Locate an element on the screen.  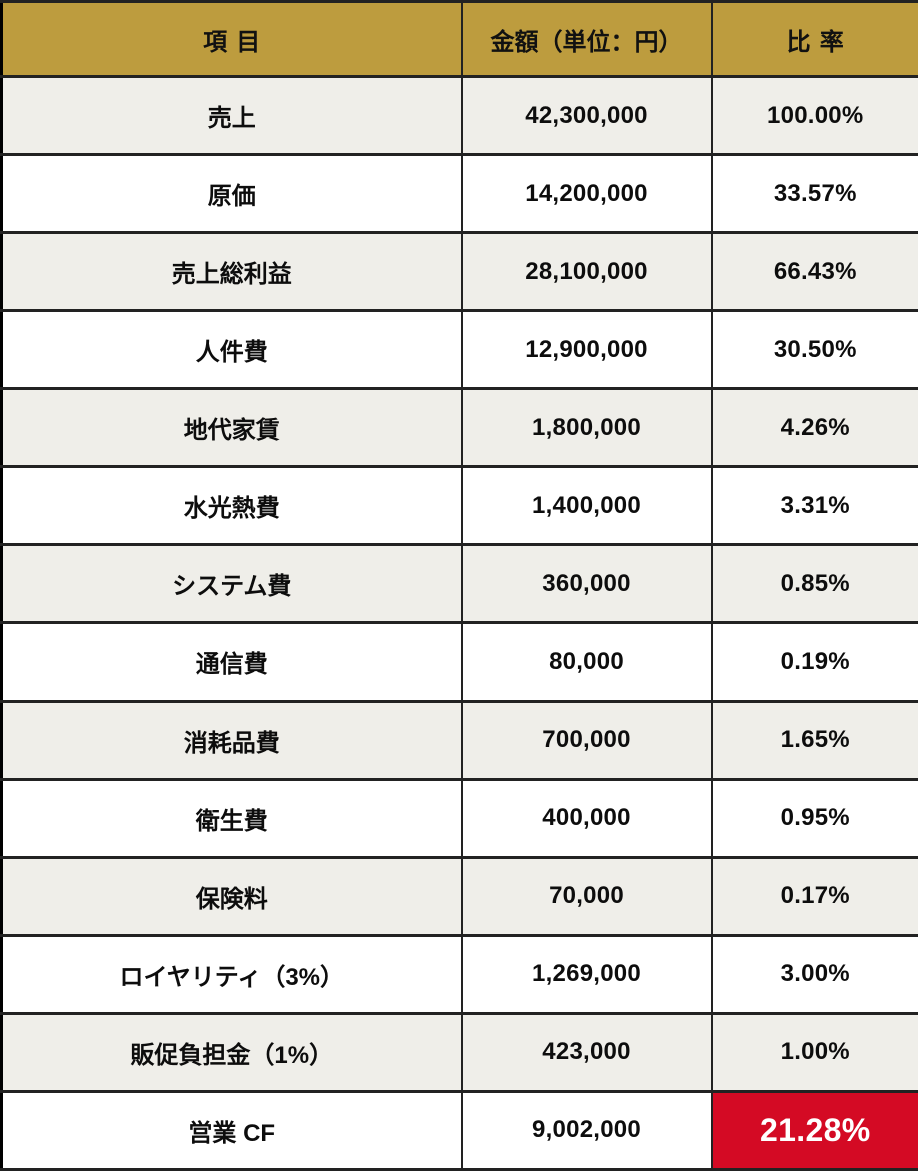
amount-cell: 423,000 is located at coordinates (586, 1052).